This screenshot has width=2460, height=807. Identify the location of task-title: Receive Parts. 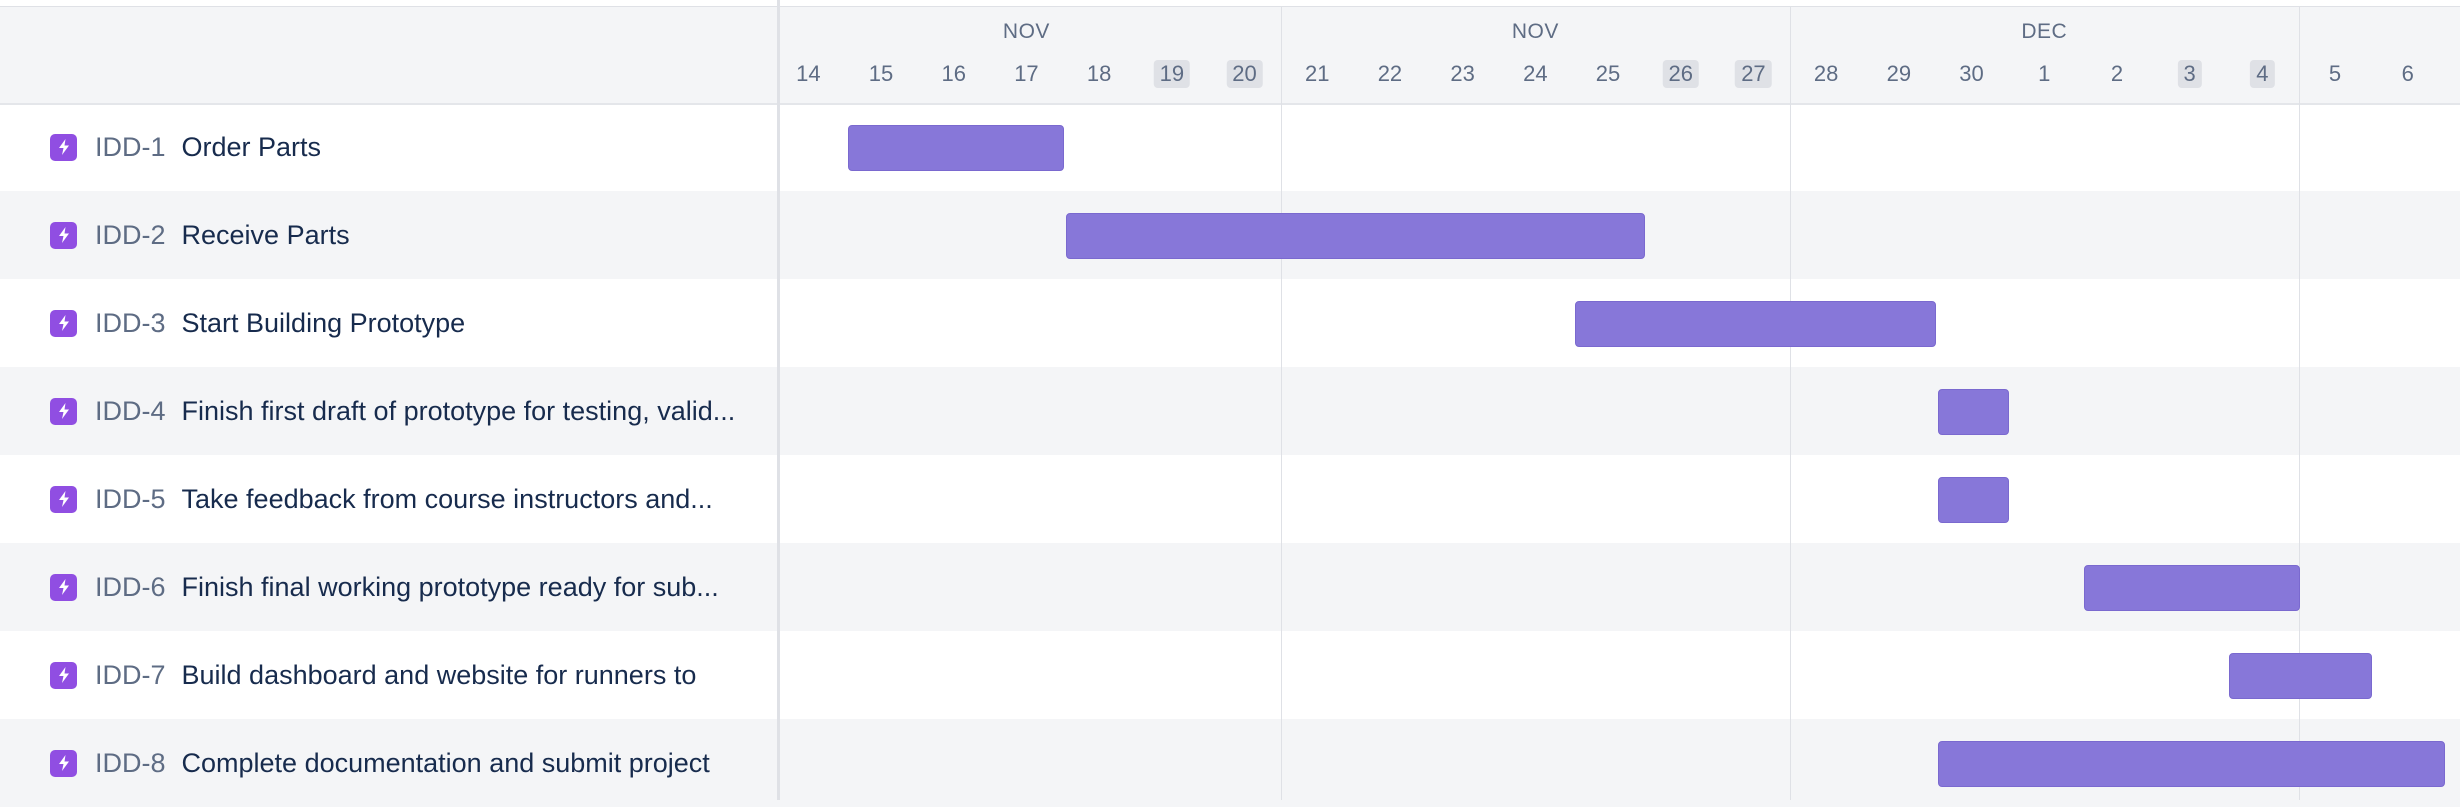
(265, 234).